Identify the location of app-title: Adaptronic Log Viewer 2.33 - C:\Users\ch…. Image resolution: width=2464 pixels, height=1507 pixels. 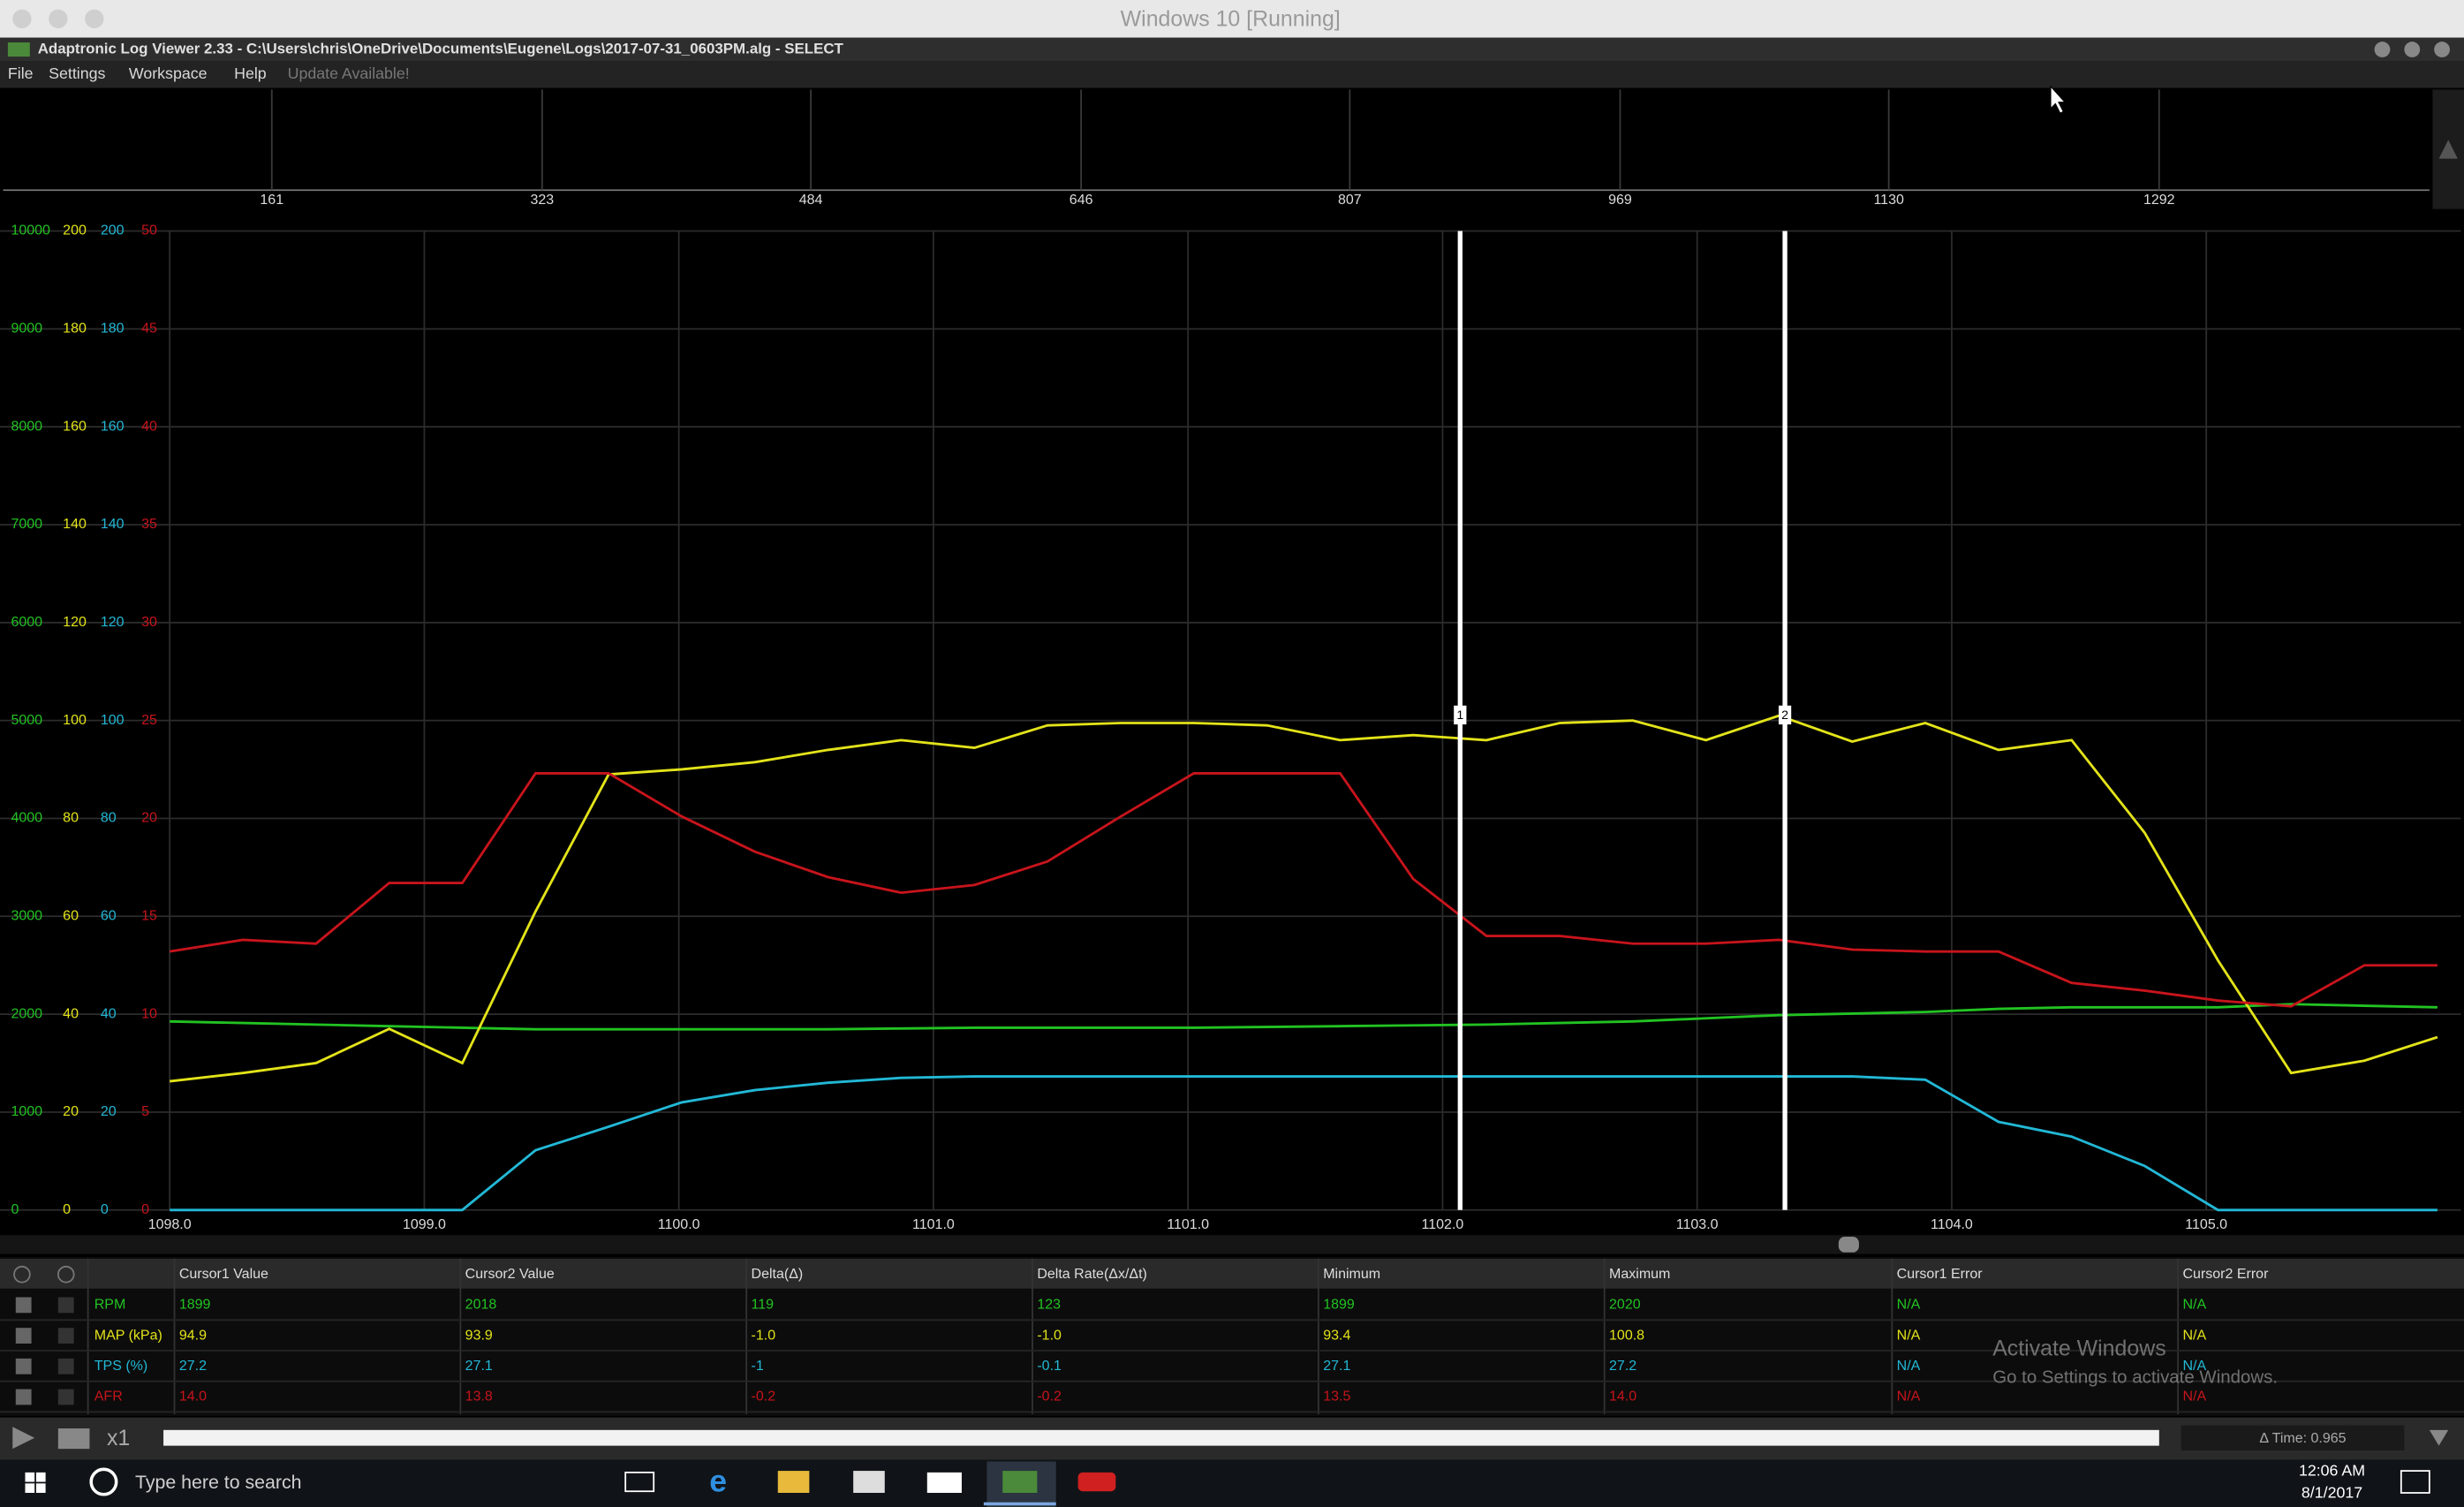
(441, 49).